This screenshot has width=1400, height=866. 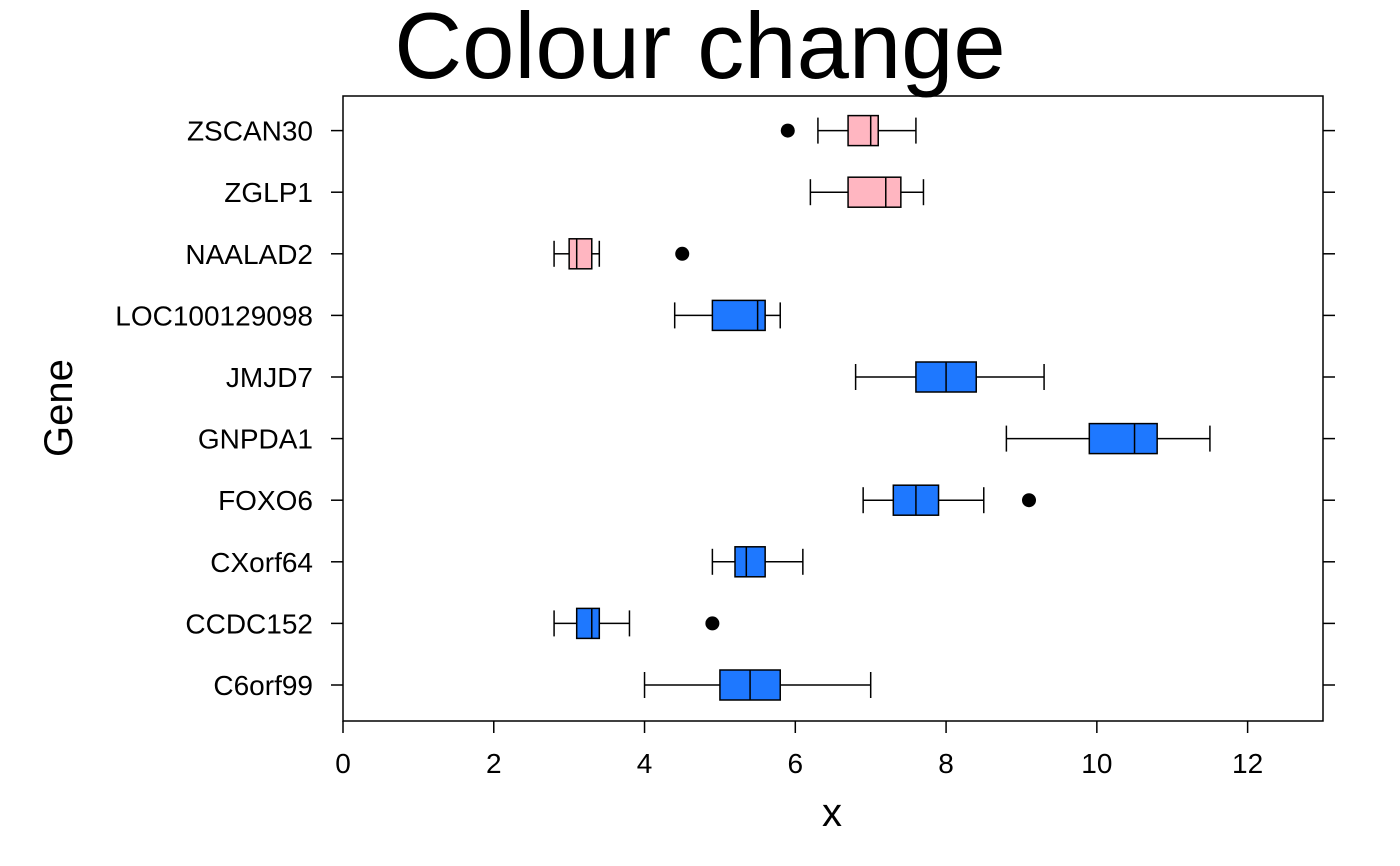 I want to click on y-tick-label: JMJD7, so click(x=269, y=377).